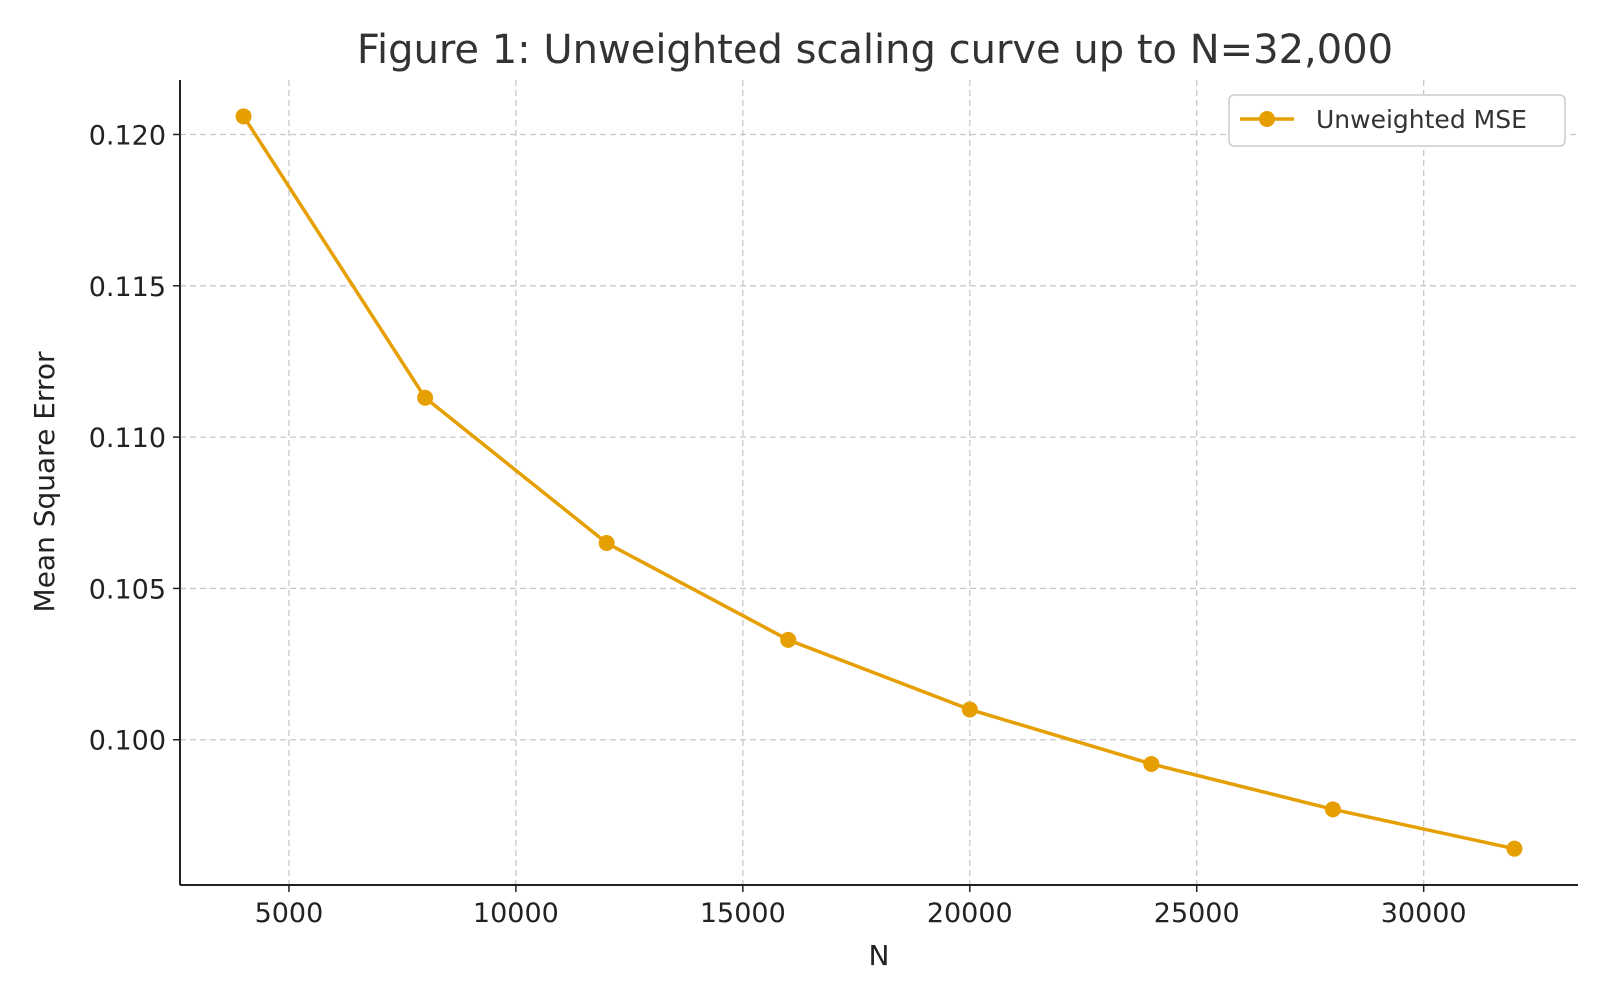  Describe the element at coordinates (861, 907) in the screenshot. I see `x-axis-ticks: 5000 10000 15000 20000 25000 30000` at that location.